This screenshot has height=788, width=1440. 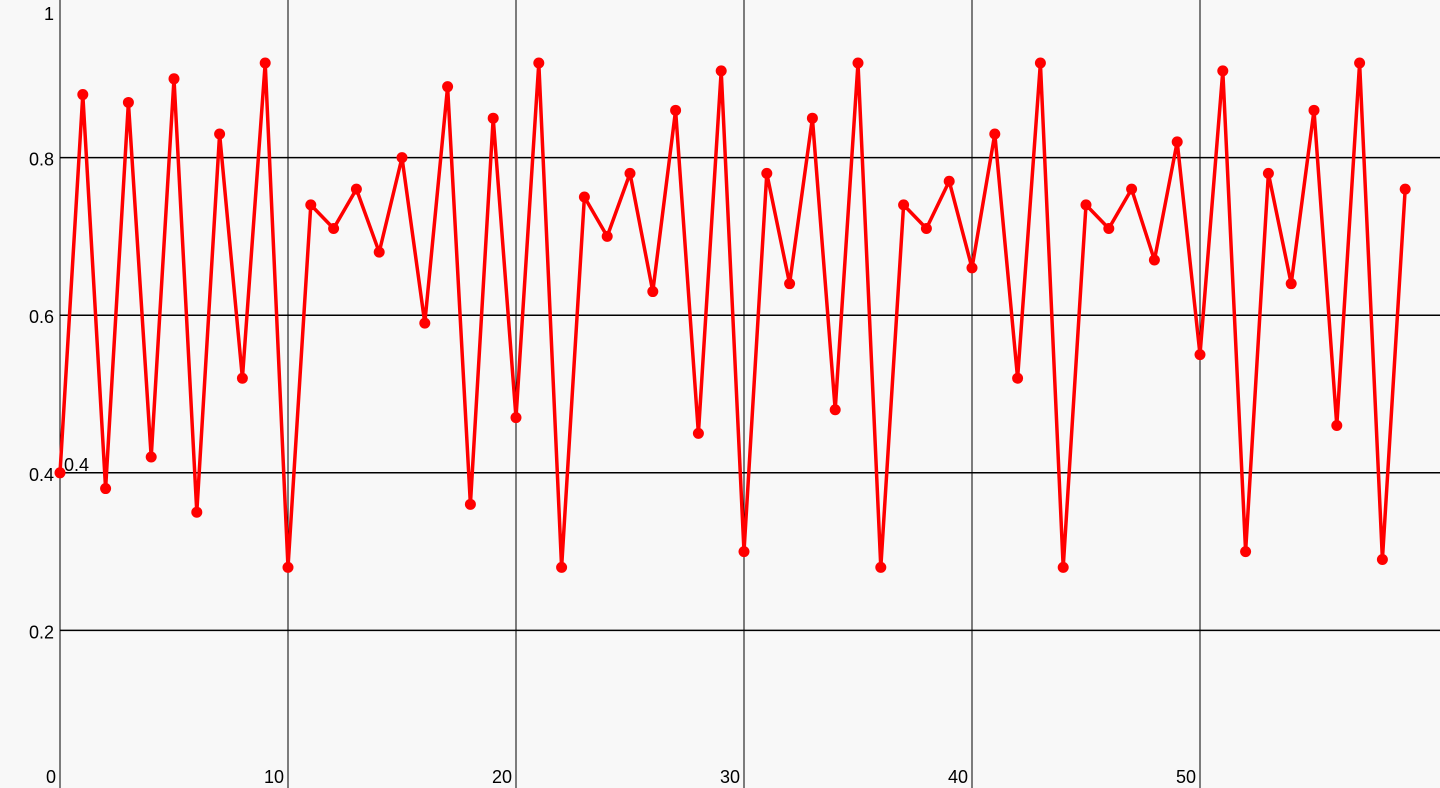 What do you see at coordinates (274, 777) in the screenshot?
I see `x-tick-label: 10` at bounding box center [274, 777].